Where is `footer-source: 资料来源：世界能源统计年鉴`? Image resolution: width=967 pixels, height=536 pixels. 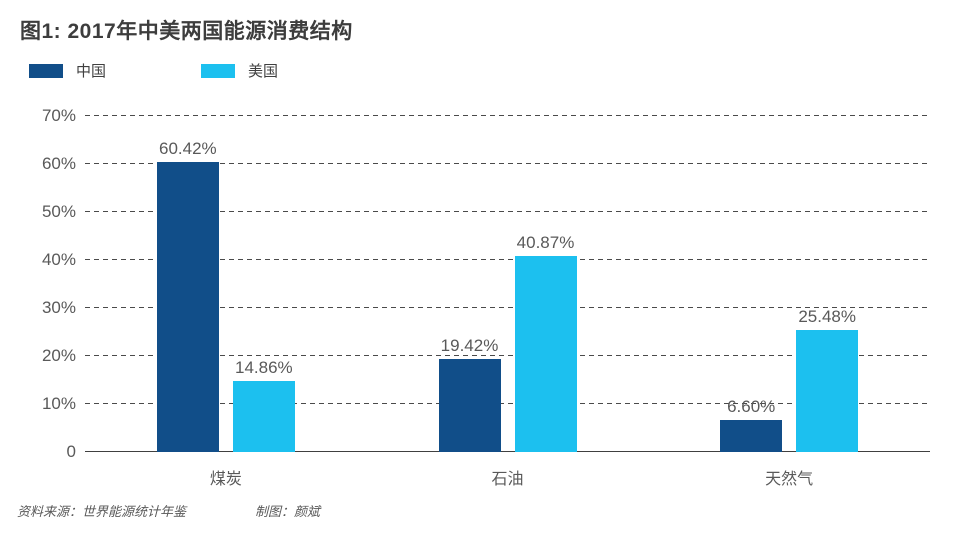 footer-source: 资料来源：世界能源统计年鉴 is located at coordinates (102, 511).